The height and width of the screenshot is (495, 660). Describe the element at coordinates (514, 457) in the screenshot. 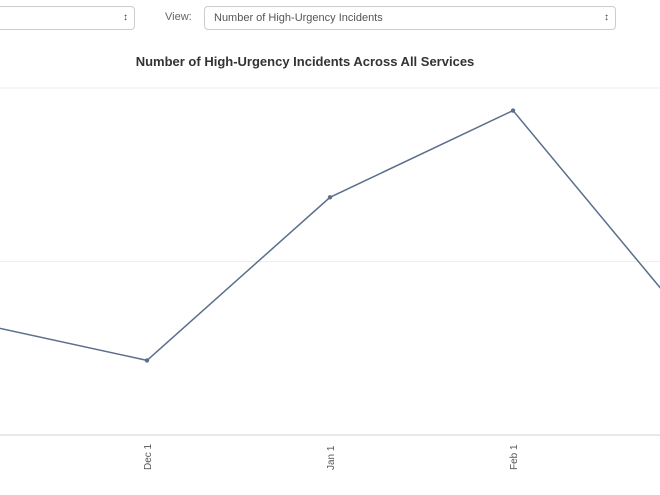

I see `x-tick-label: Feb 1` at that location.